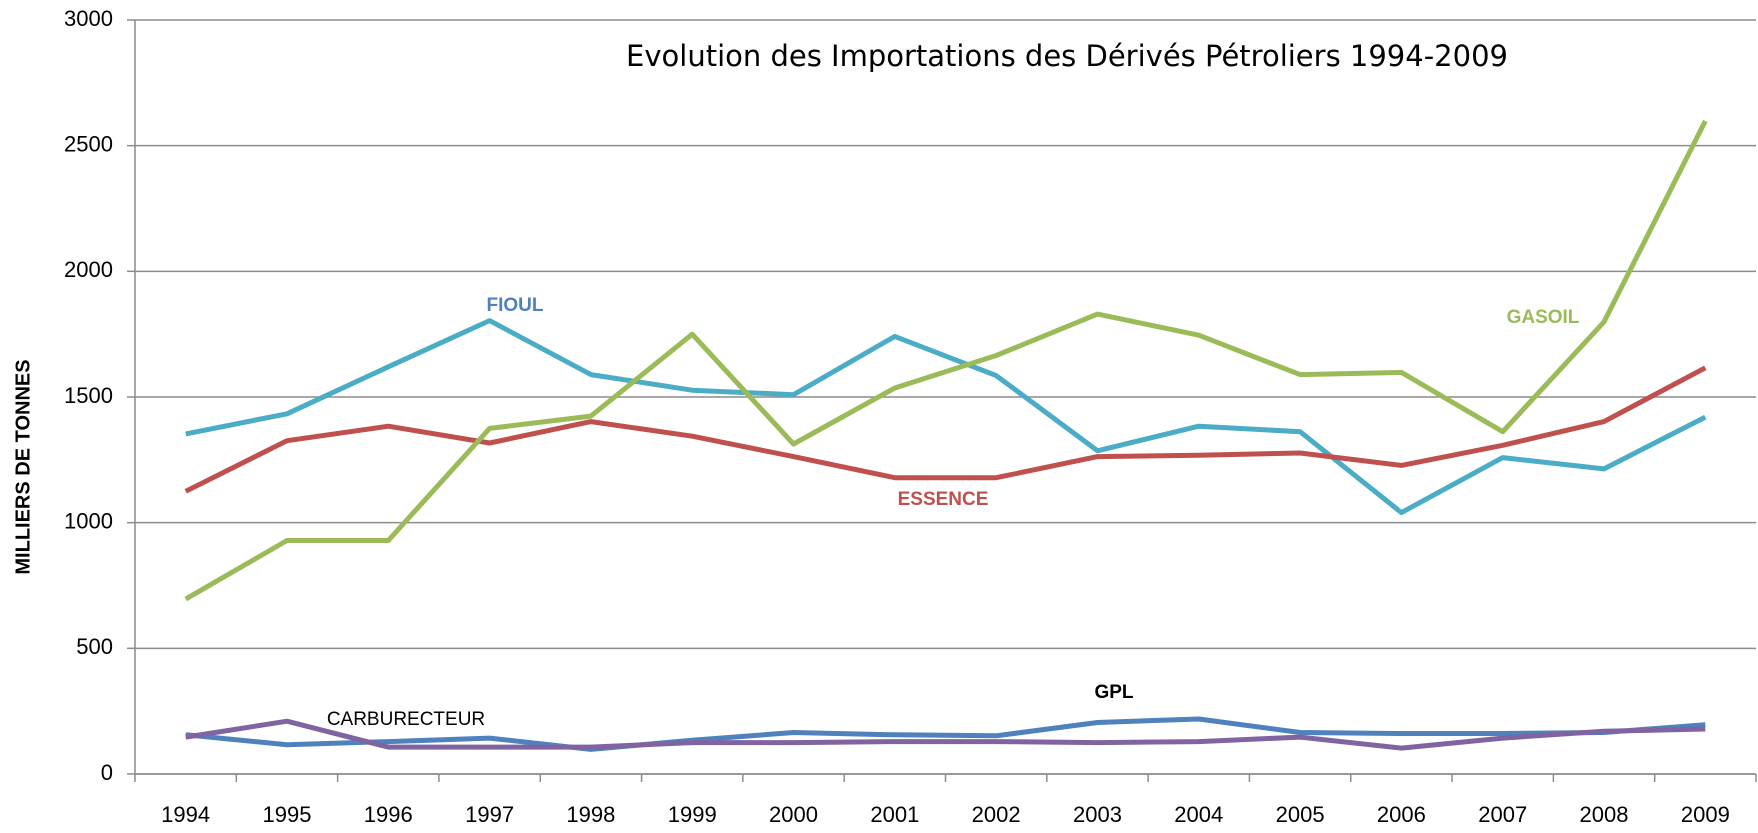 This screenshot has height=833, width=1758. What do you see at coordinates (1705, 814) in the screenshot?
I see `x-tick-label: 2009` at bounding box center [1705, 814].